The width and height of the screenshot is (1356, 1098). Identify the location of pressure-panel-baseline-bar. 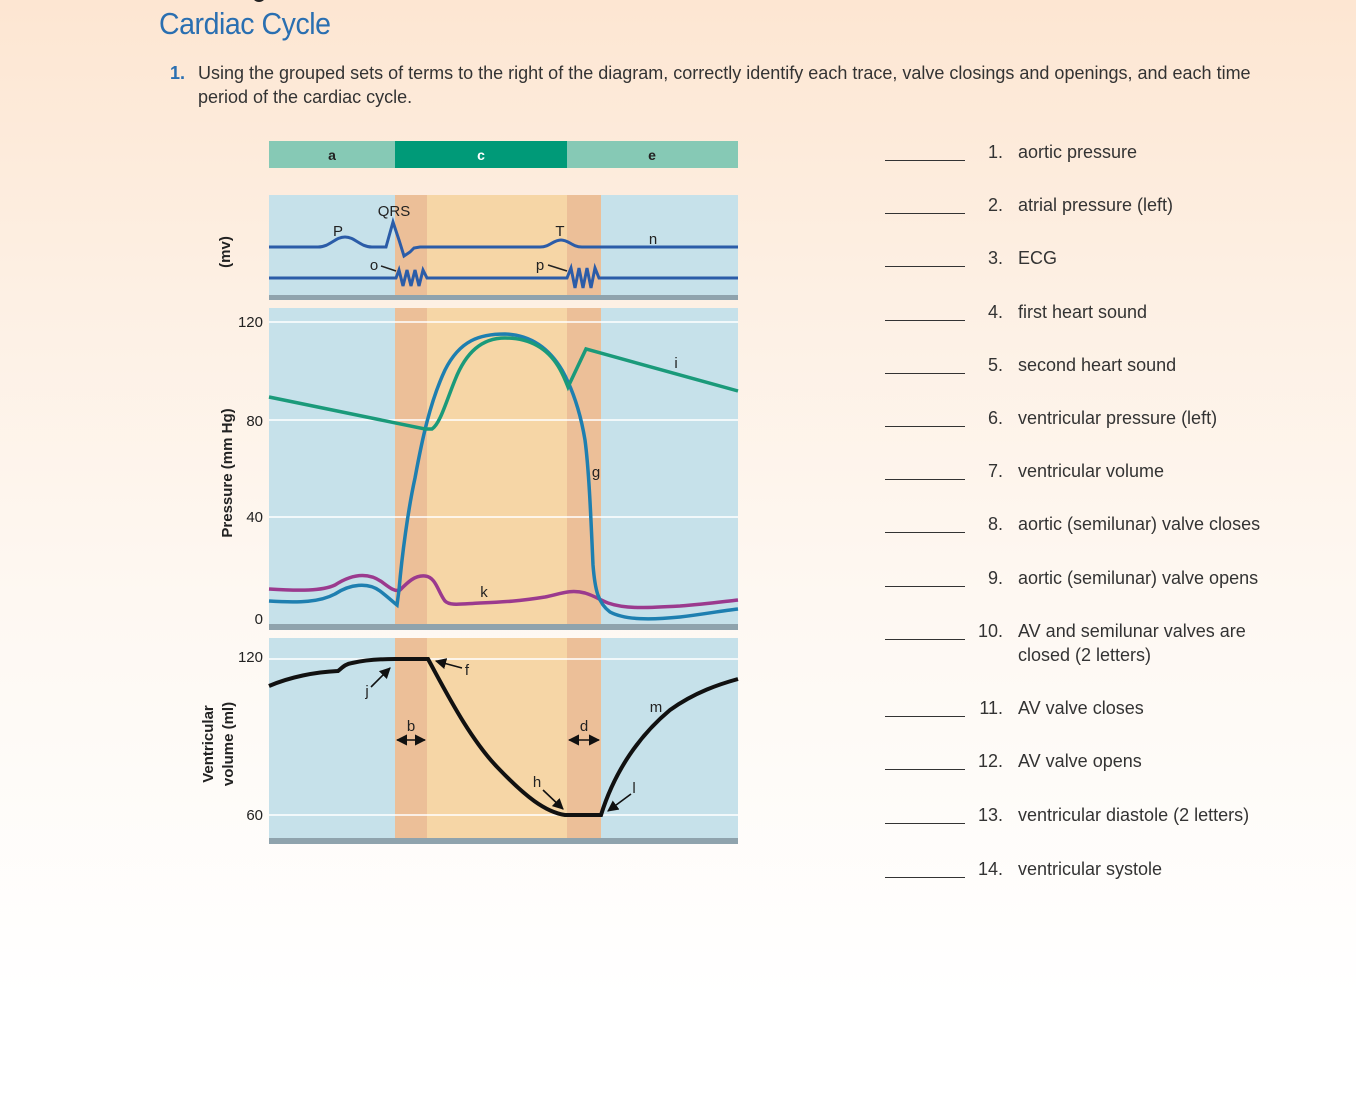
(503, 627).